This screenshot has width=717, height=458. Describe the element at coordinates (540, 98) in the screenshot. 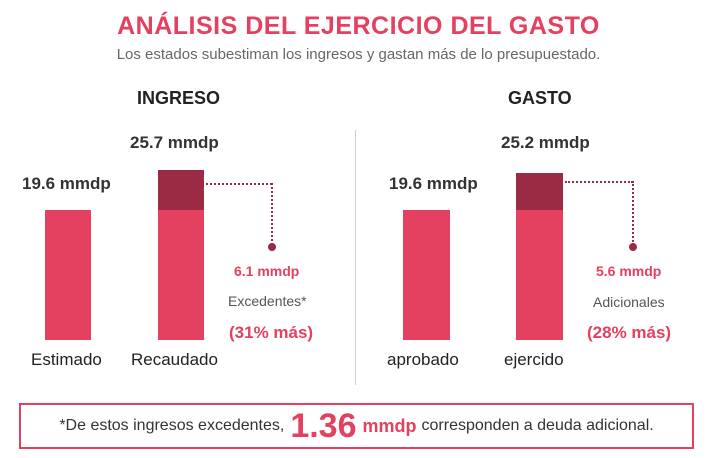

I see `chart-title-gasto: GASTO` at that location.